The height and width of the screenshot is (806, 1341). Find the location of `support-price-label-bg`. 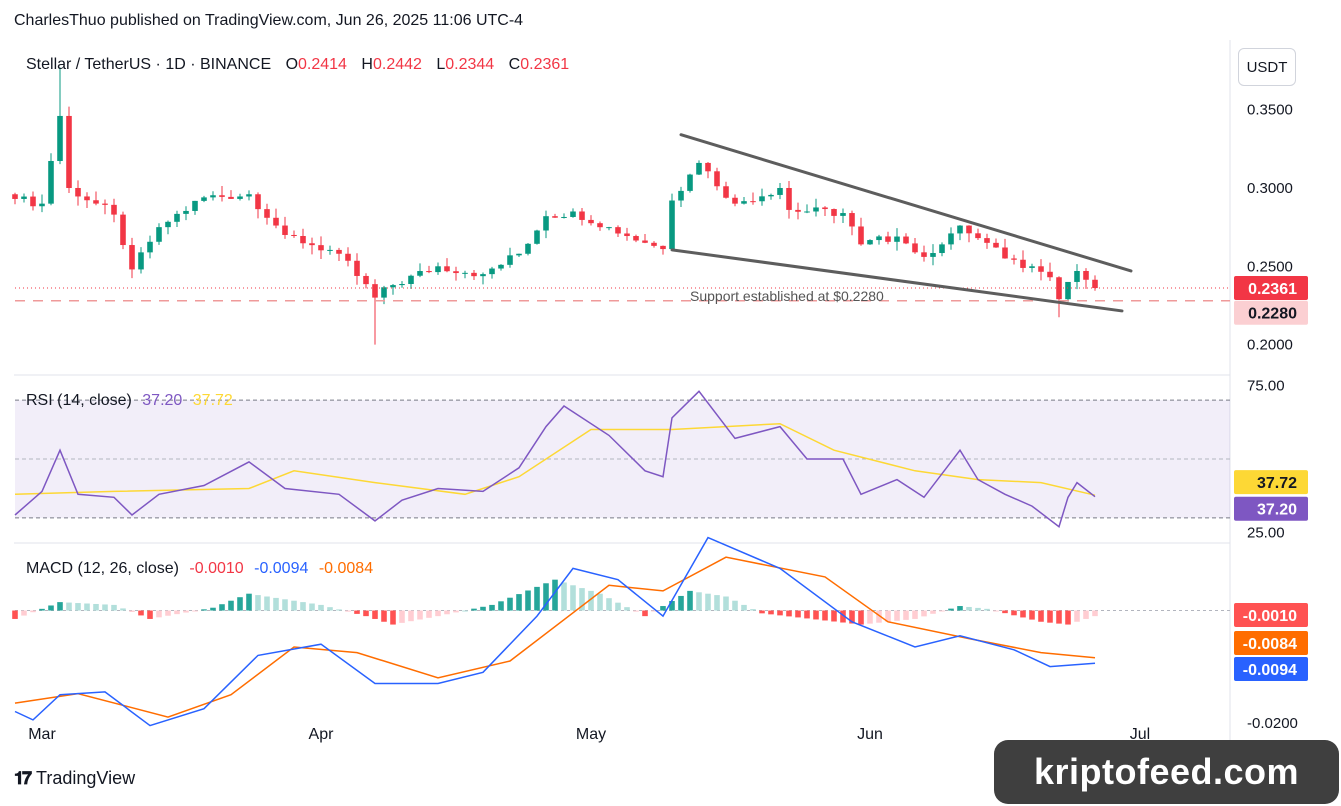

support-price-label-bg is located at coordinates (1271, 312).